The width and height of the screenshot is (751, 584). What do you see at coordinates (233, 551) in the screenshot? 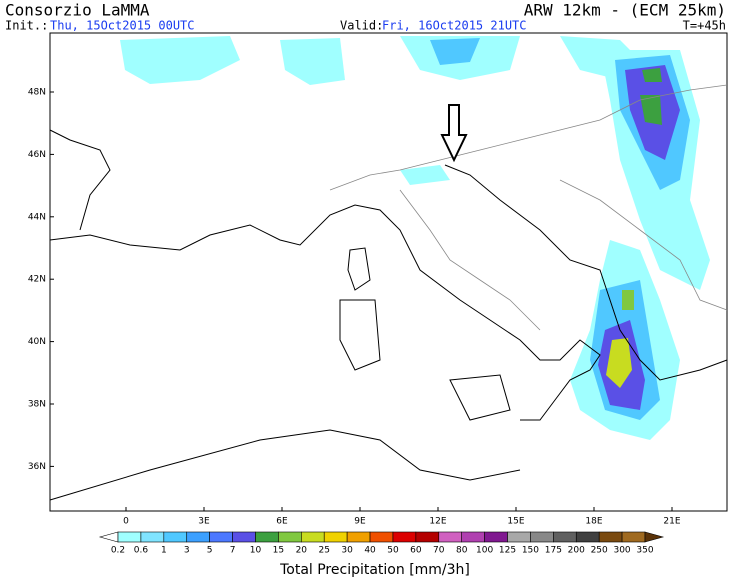
I see `legend-level: 7` at bounding box center [233, 551].